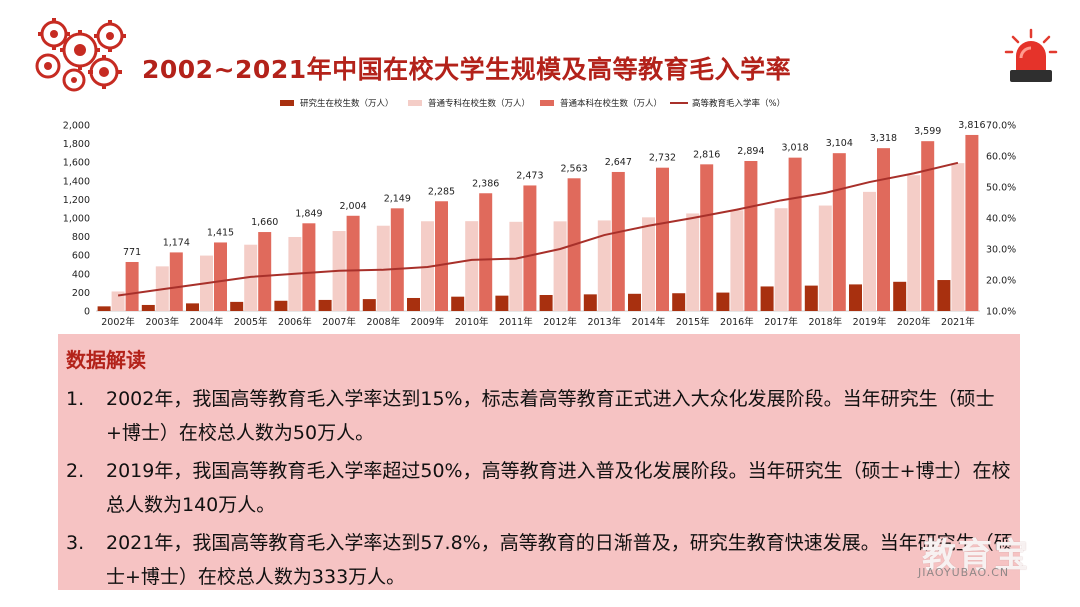  What do you see at coordinates (207, 322) in the screenshot?
I see `x-tick-label: 2004年` at bounding box center [207, 322].